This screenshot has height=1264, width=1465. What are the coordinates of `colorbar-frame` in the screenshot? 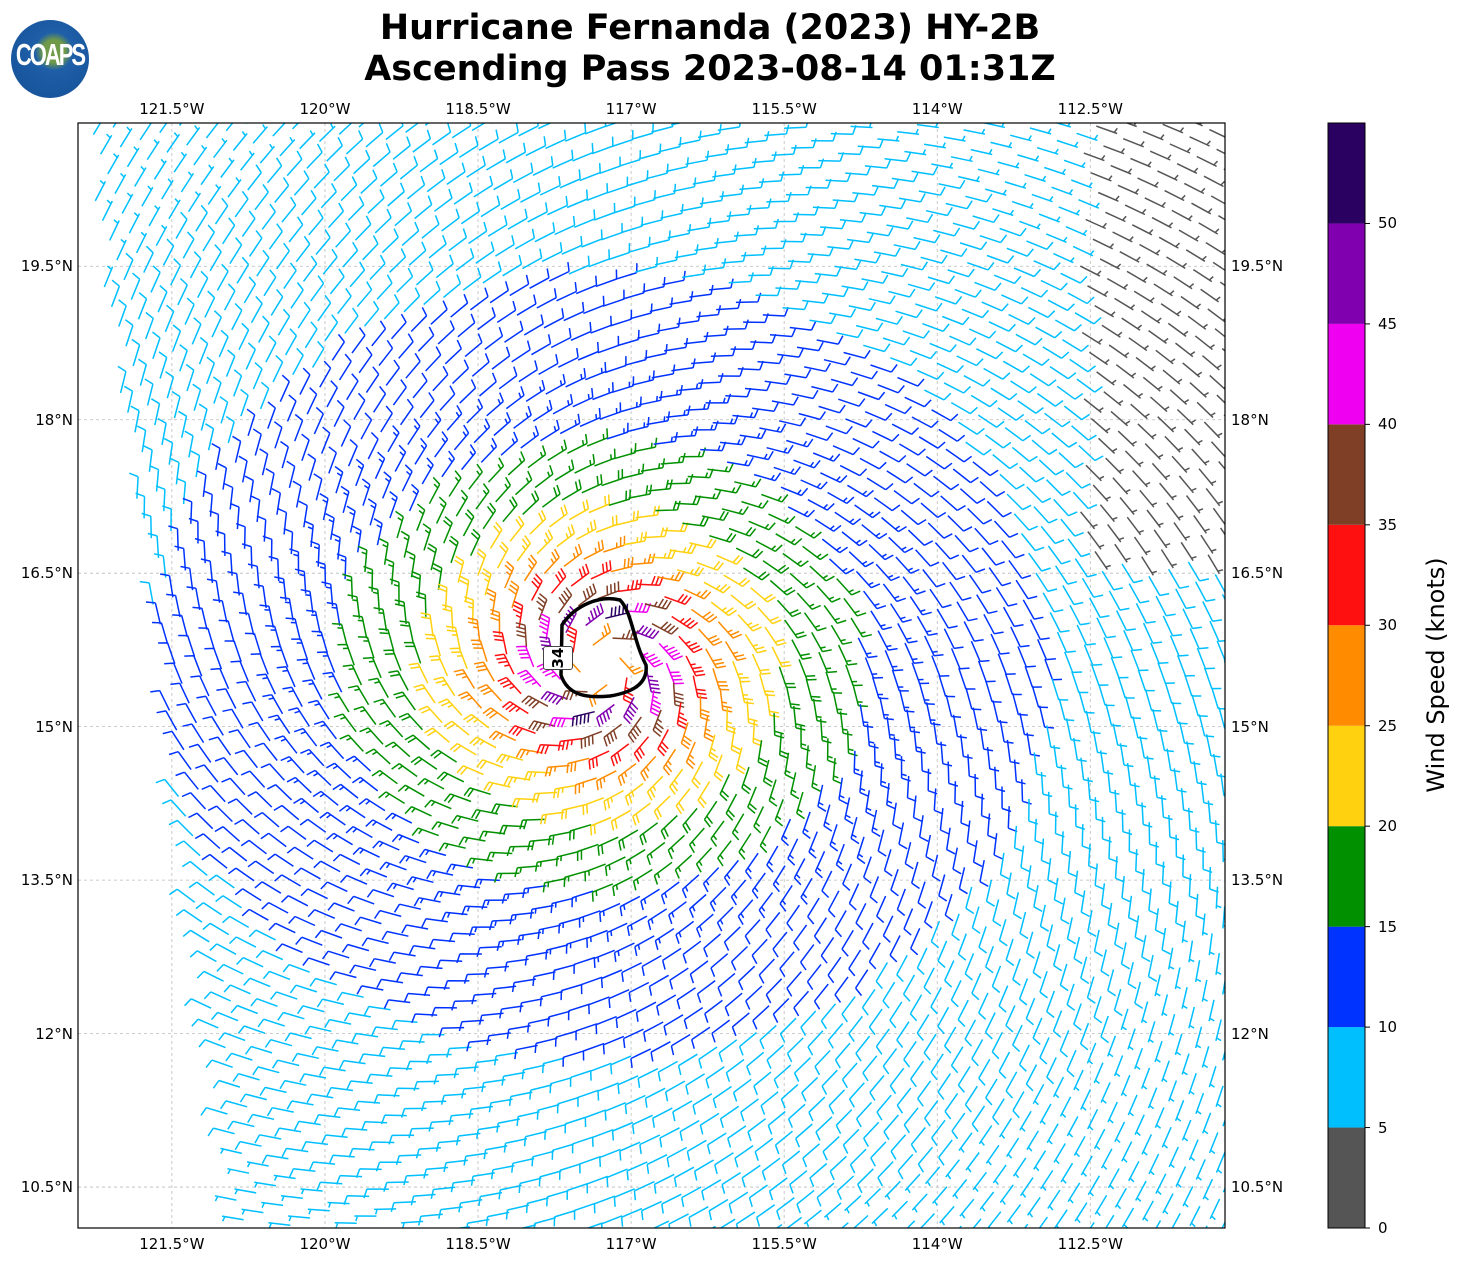 It's located at (1346, 675).